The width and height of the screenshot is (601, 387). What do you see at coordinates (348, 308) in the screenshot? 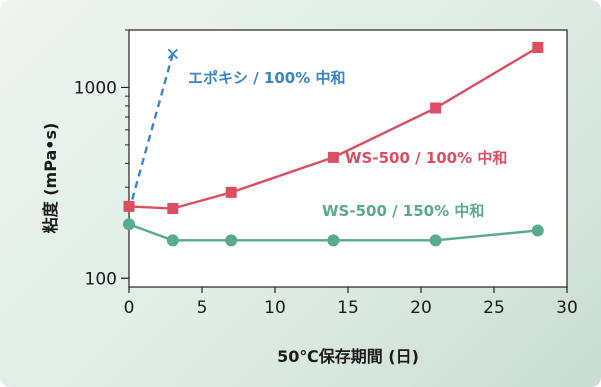
I see `x-tick-label-15: 15` at bounding box center [348, 308].